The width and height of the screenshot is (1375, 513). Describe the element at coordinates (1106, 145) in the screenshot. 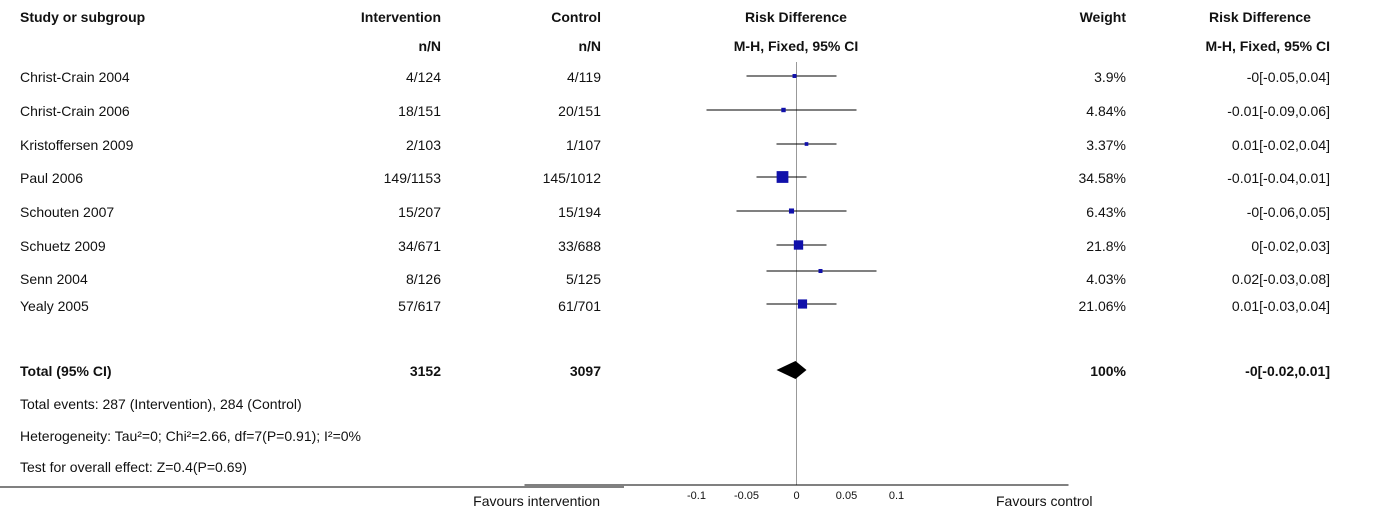

I see `weight-value: 3.37%` at that location.